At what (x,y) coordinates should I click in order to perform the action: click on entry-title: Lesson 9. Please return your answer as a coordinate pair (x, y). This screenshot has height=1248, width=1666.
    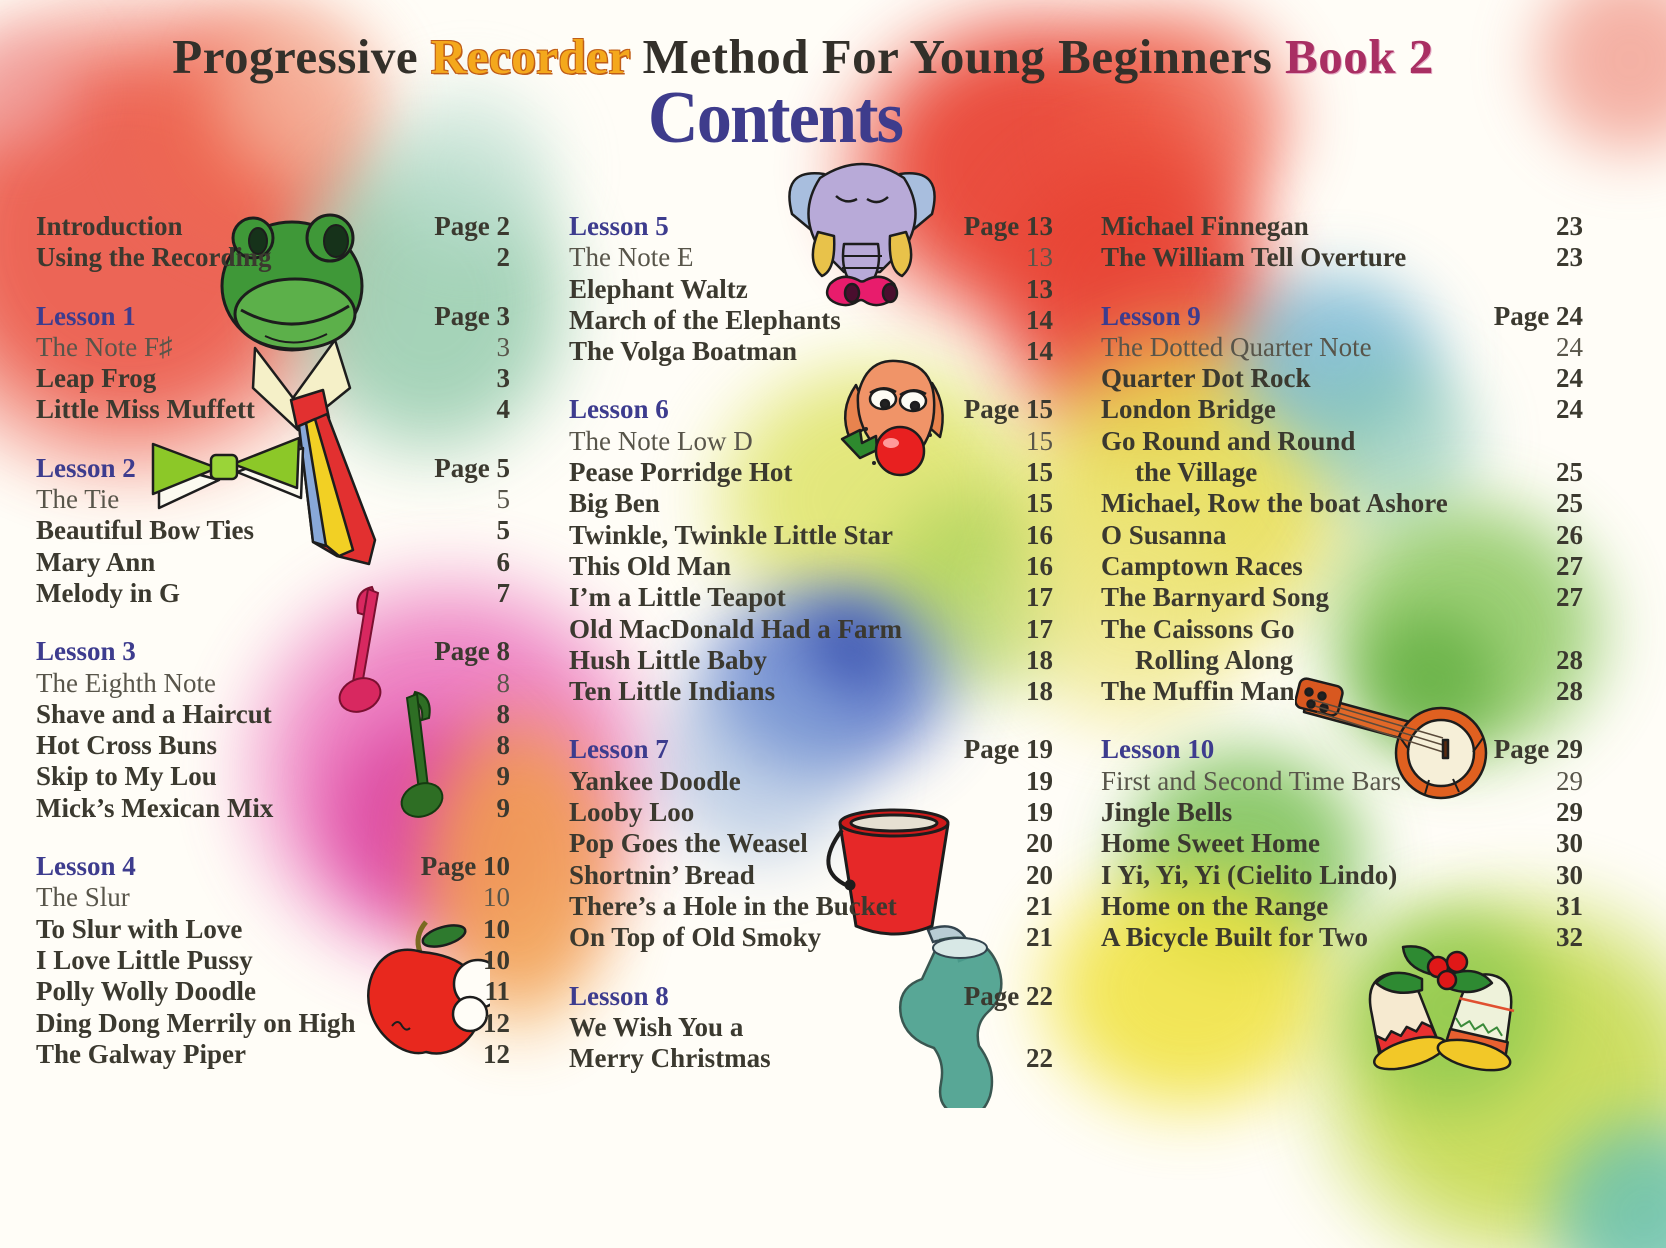
    Looking at the image, I should click on (1151, 315).